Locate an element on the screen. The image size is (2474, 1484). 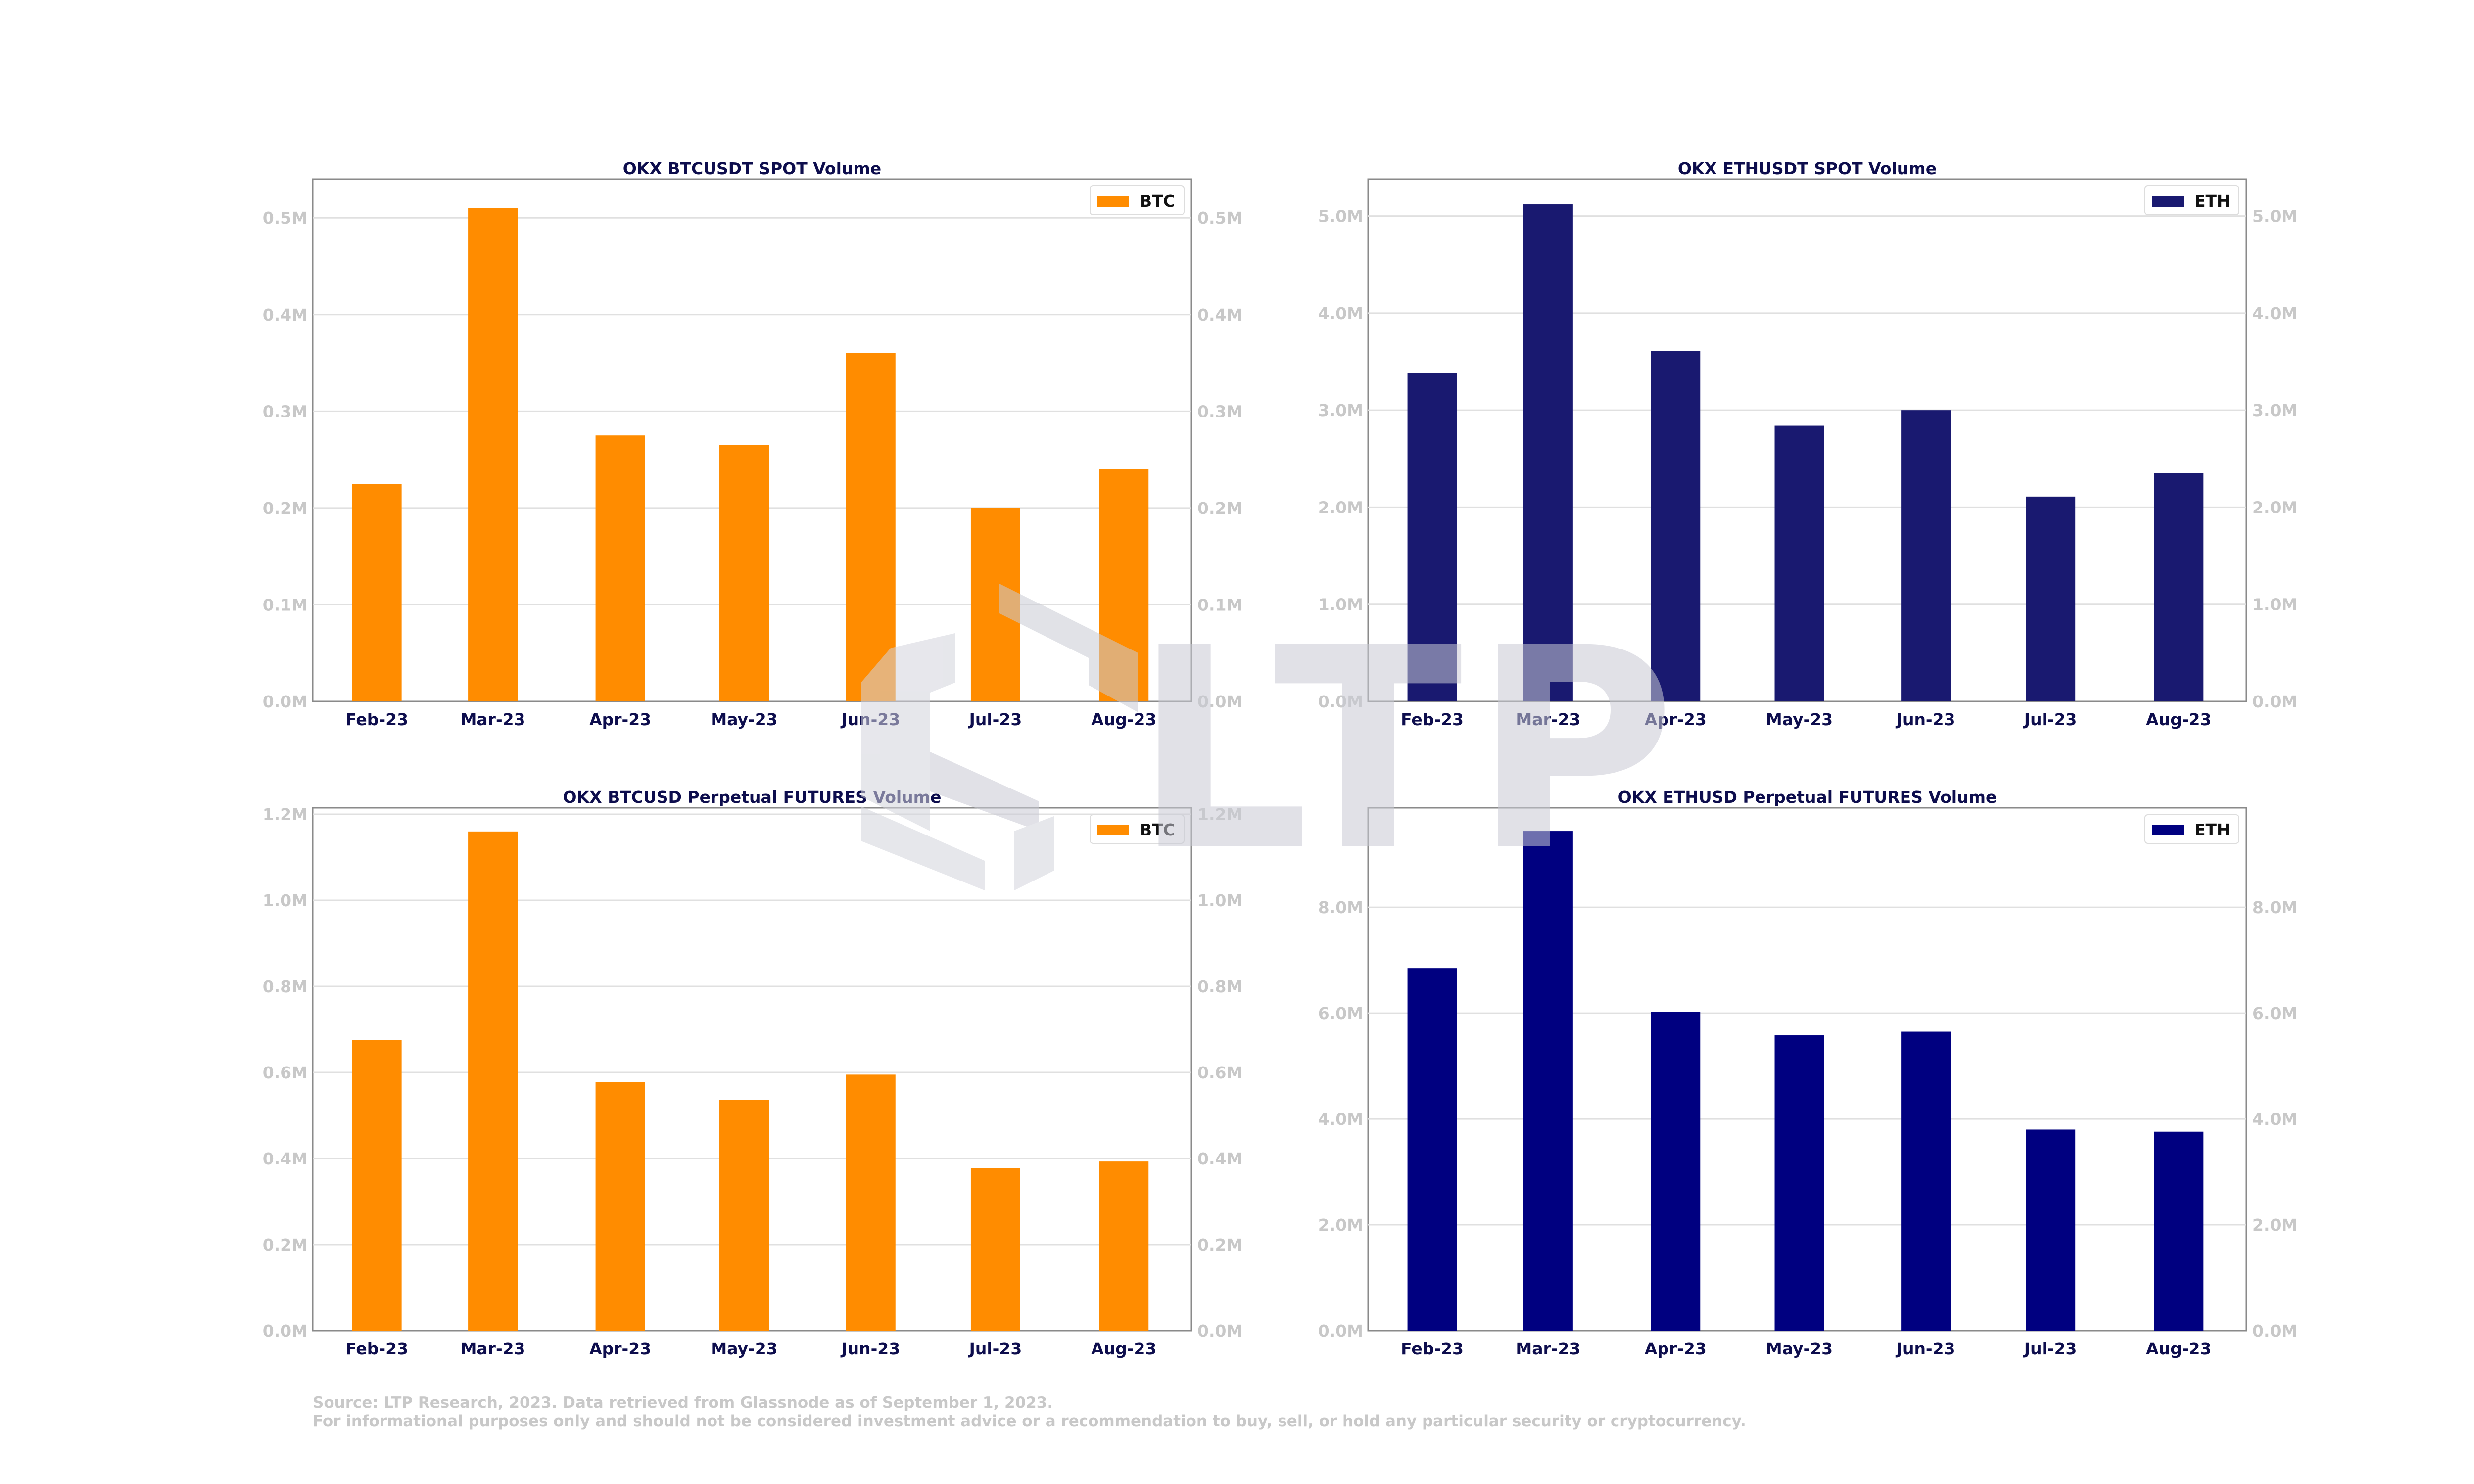
y-tick-label-right: 0.1M is located at coordinates (1219, 604).